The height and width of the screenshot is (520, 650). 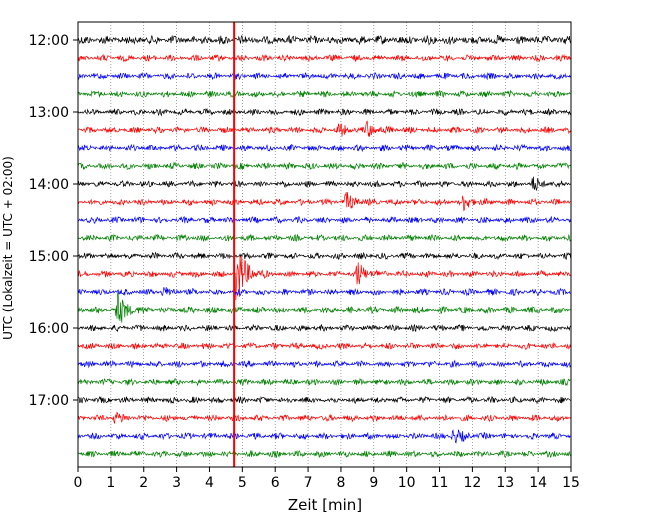 I want to click on x-tick-label: 3, so click(x=176, y=483).